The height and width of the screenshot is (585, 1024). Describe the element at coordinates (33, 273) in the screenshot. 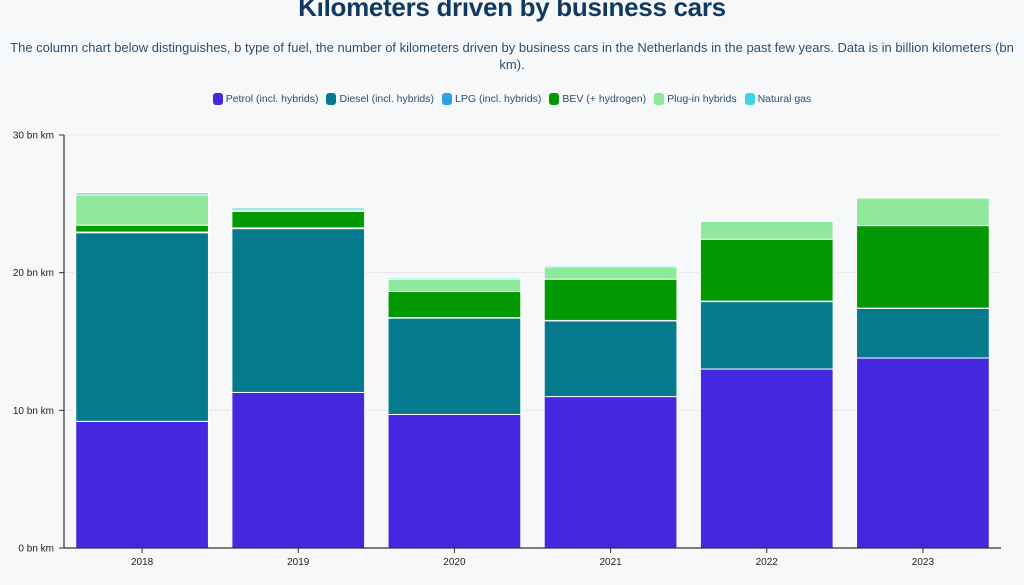

I see `y-tick-label: 20 bn km` at that location.